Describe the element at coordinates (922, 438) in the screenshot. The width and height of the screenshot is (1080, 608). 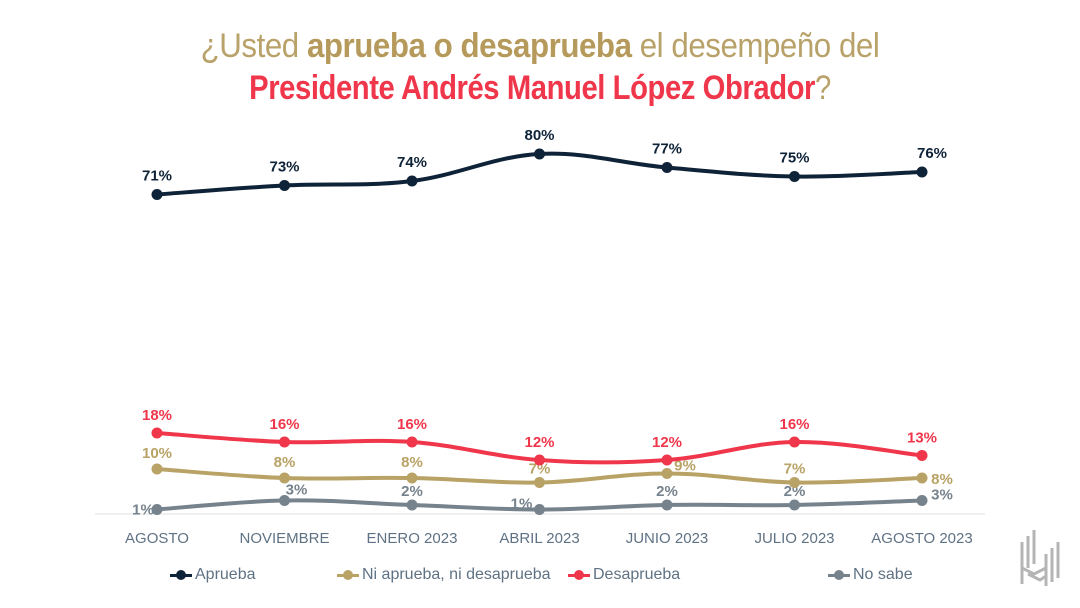
I see `data-label: 13%` at that location.